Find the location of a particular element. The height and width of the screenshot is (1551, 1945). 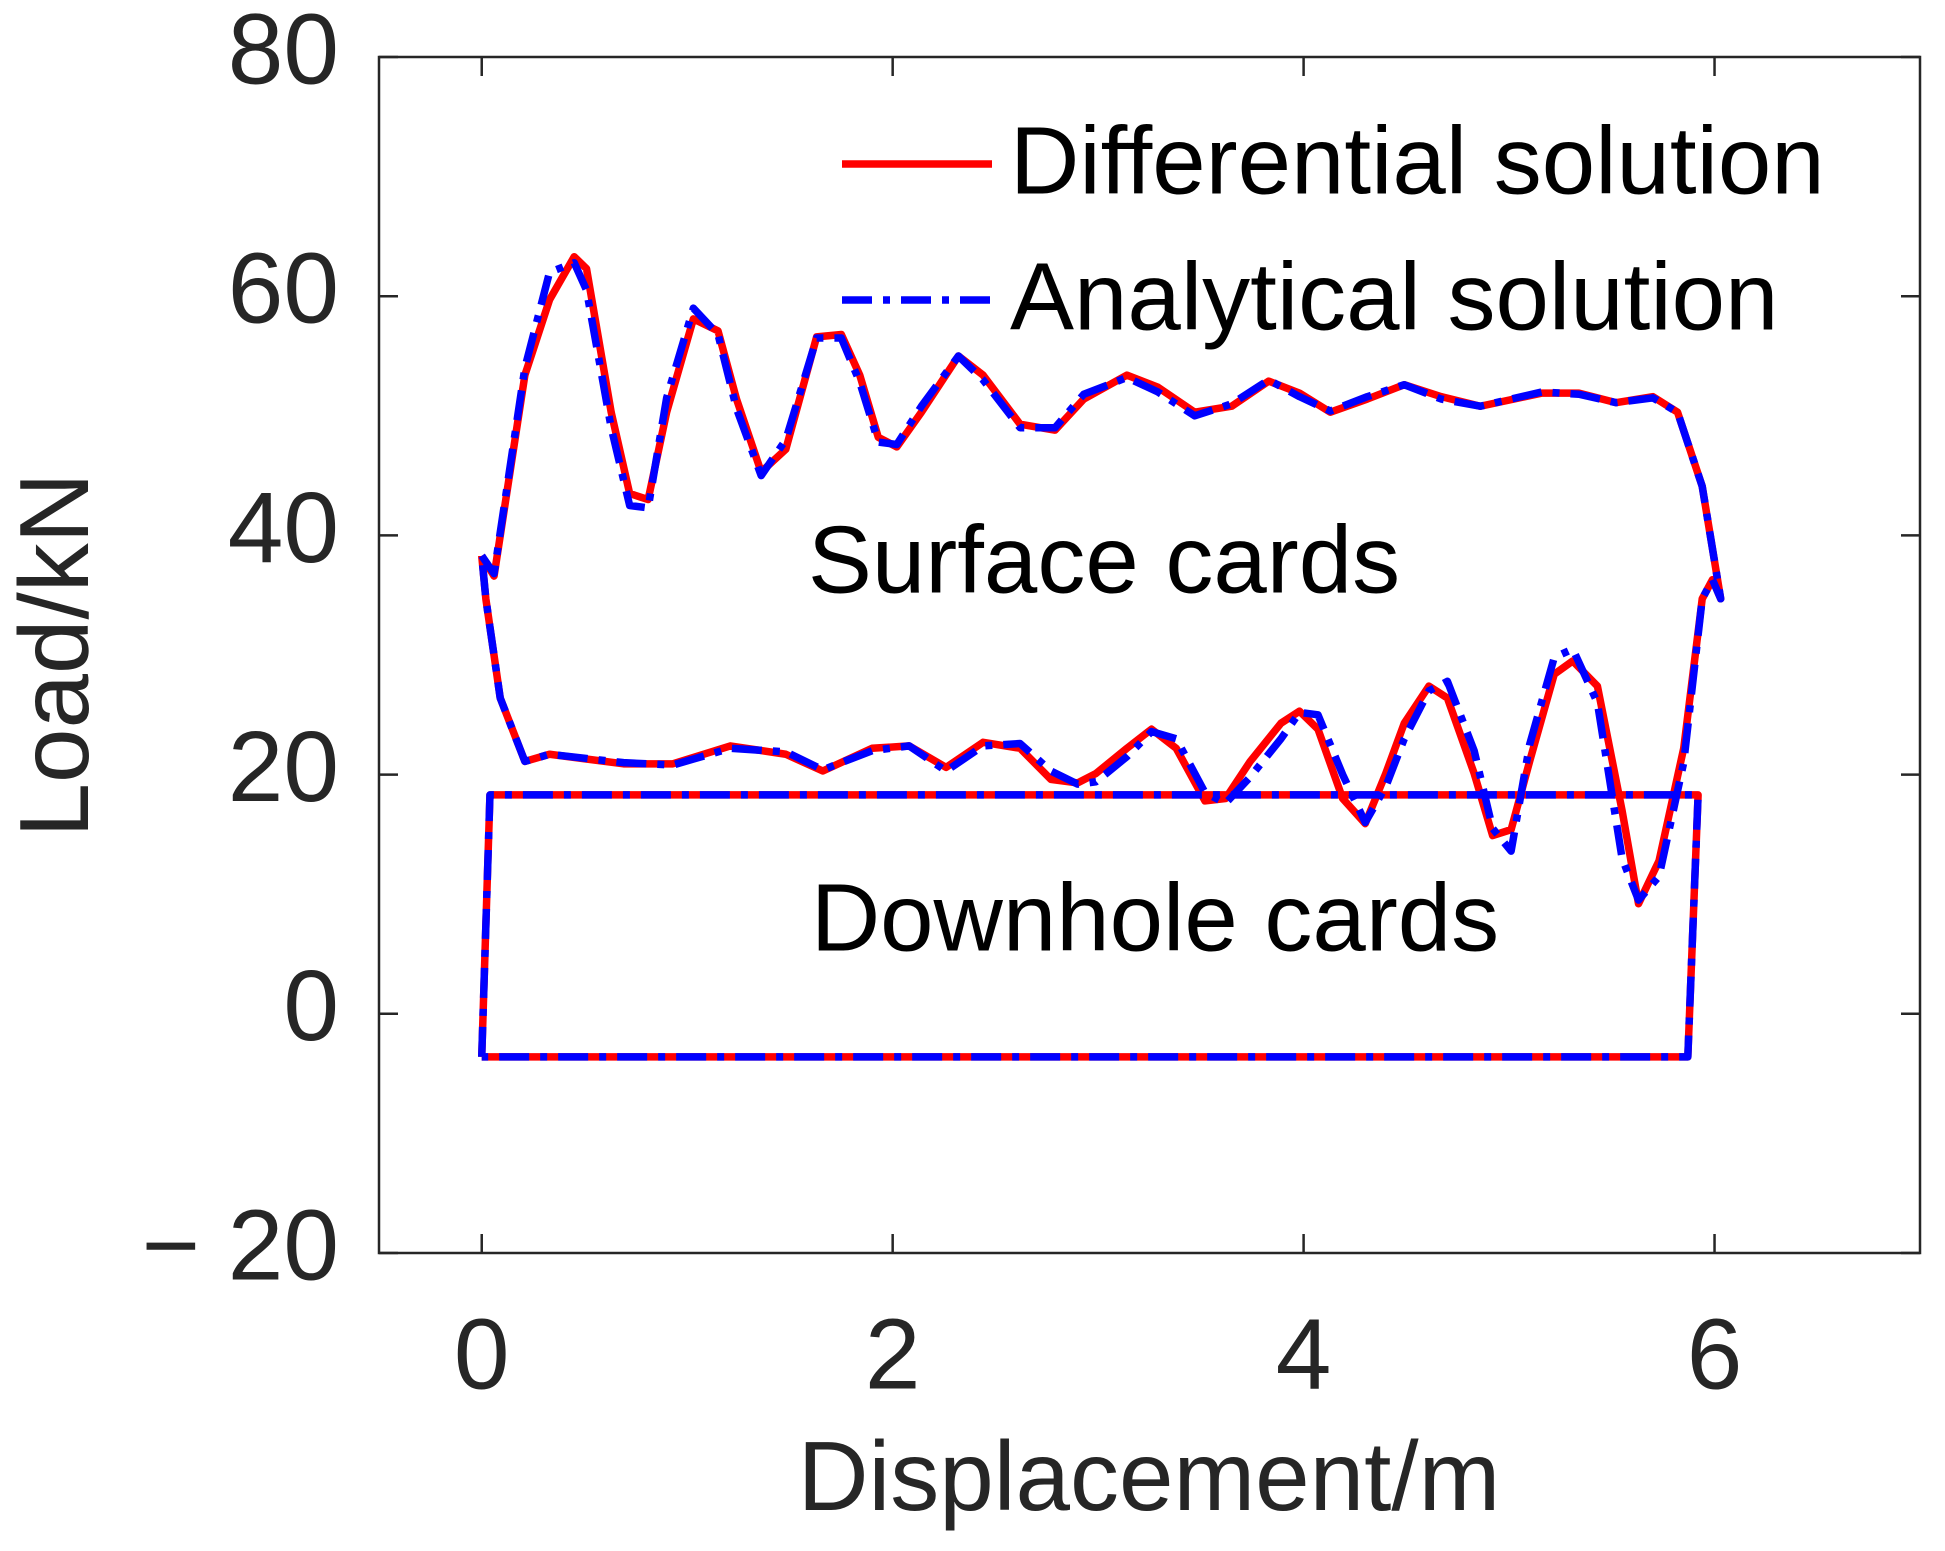

y-tick-label: 60 is located at coordinates (283, 289).